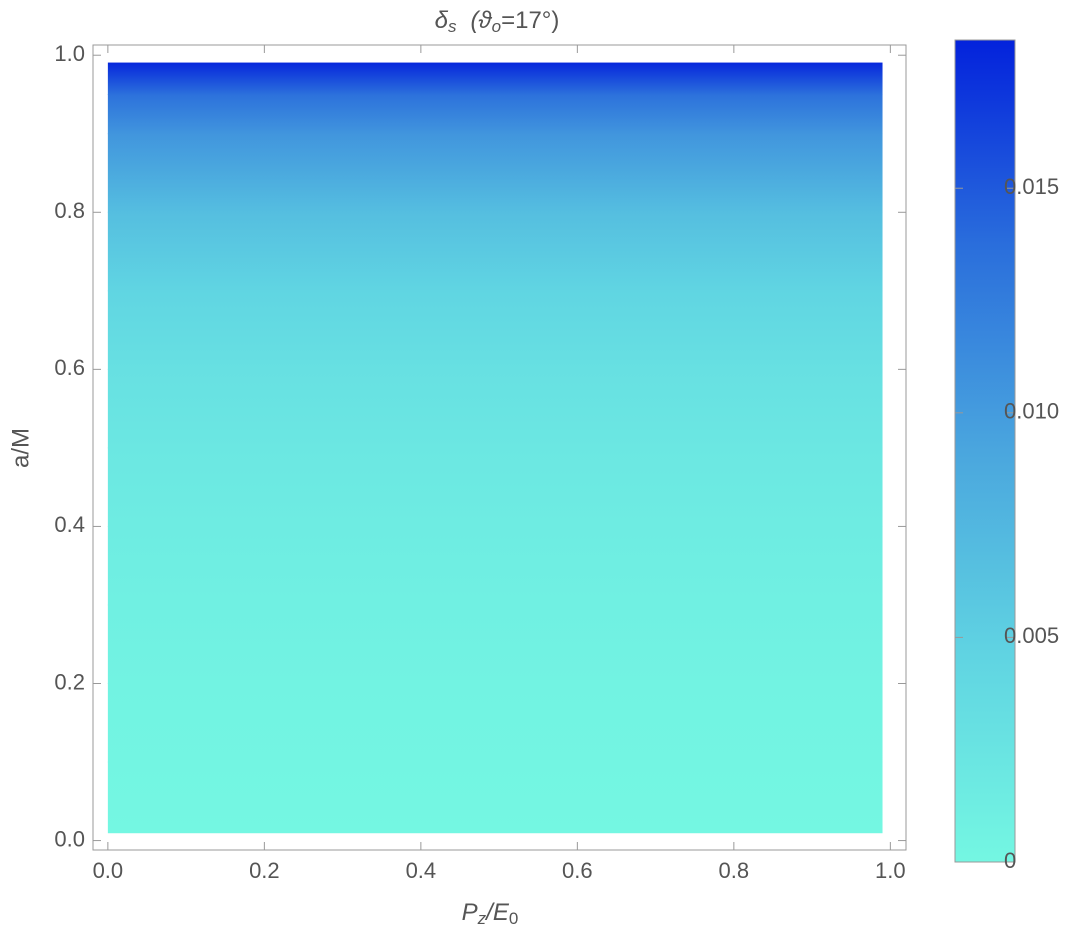 Image resolution: width=1086 pixels, height=944 pixels. Describe the element at coordinates (69, 524) in the screenshot. I see `y-tick-label: 0.4` at that location.